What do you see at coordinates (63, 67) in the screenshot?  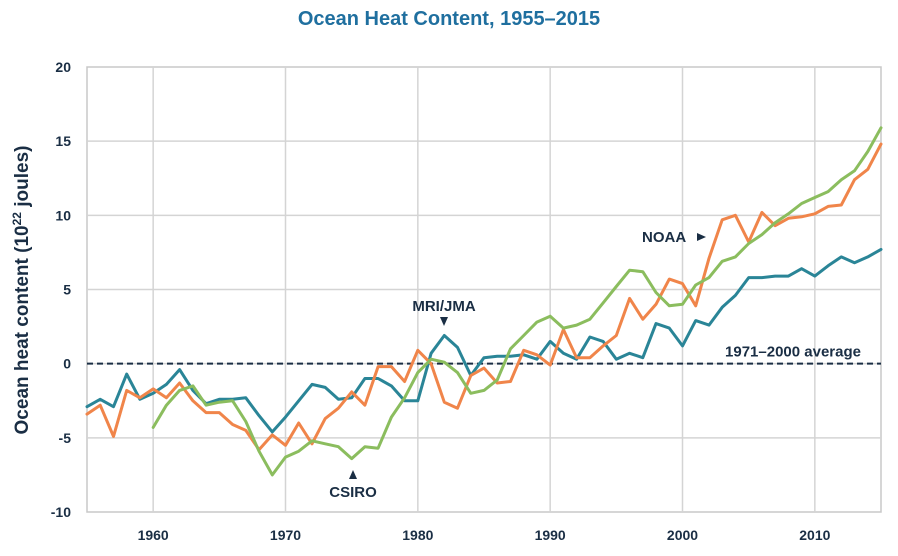 I see `y-tick-label: 20` at bounding box center [63, 67].